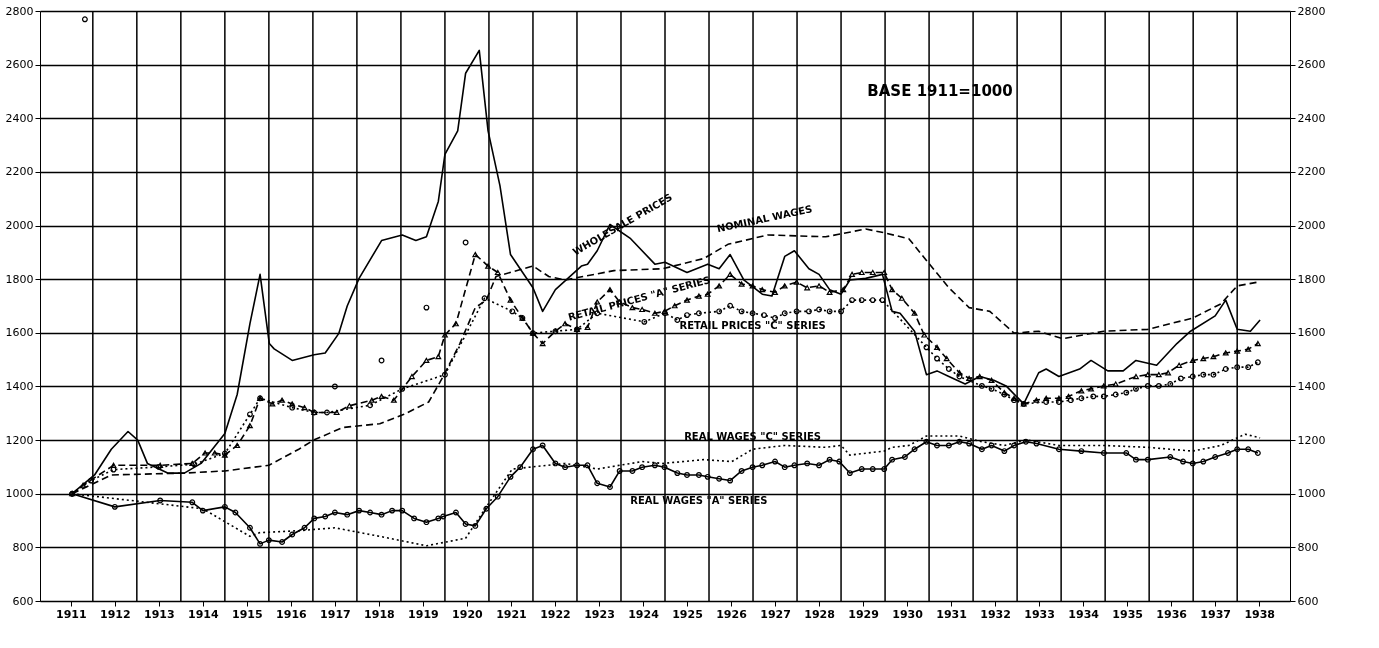  I want to click on x-tick-label: 1931, so click(951, 614).